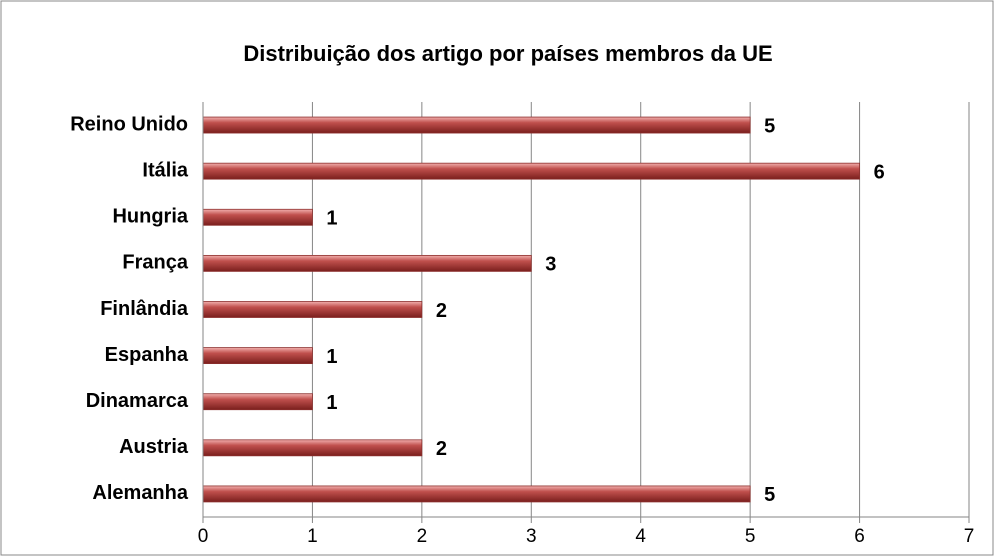 The width and height of the screenshot is (995, 557). Describe the element at coordinates (550, 265) in the screenshot. I see `data-label: 3` at that location.